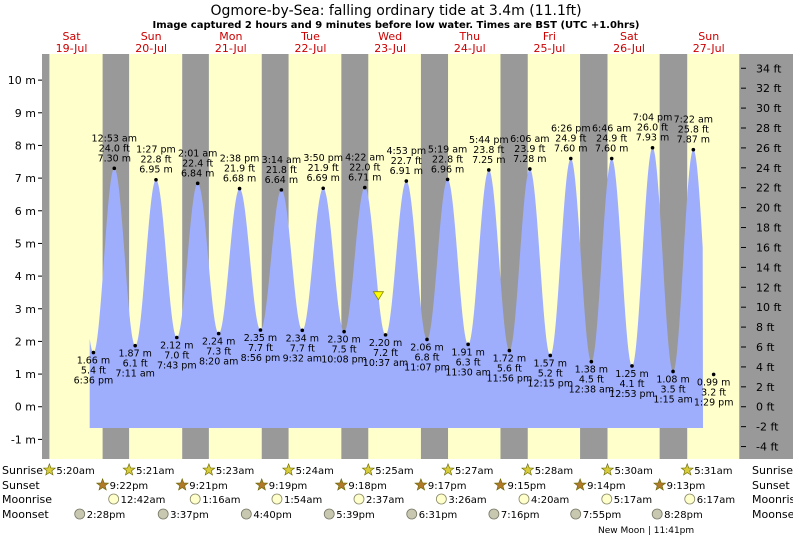  I want to click on y-tick-label-m: 0 m, so click(25, 407).